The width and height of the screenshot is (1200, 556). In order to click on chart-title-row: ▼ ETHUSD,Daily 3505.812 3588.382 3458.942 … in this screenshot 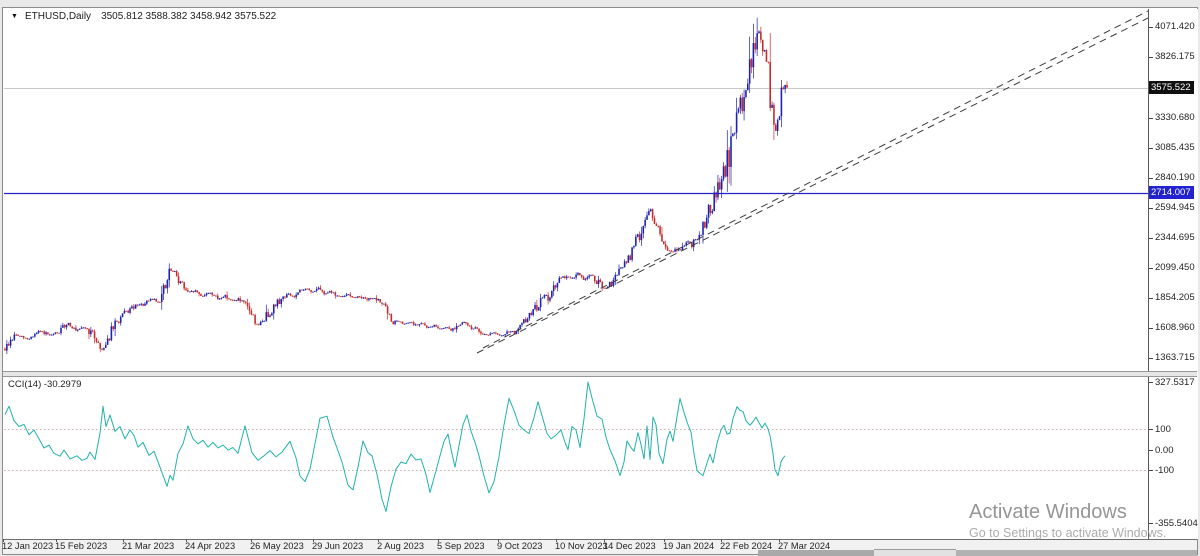, I will do `click(143, 16)`.